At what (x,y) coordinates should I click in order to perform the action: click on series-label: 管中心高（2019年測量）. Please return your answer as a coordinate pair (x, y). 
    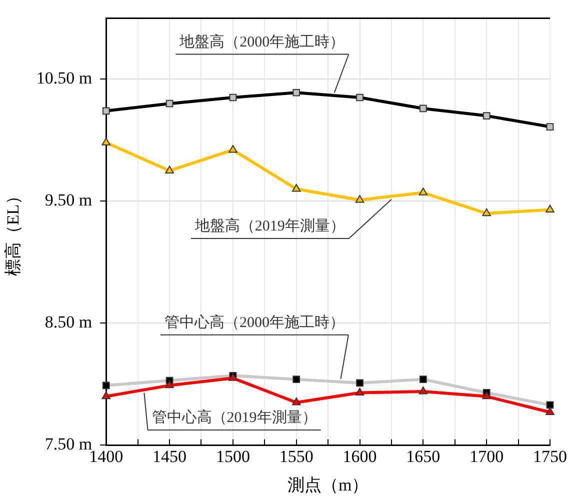
    Looking at the image, I should click on (234, 417).